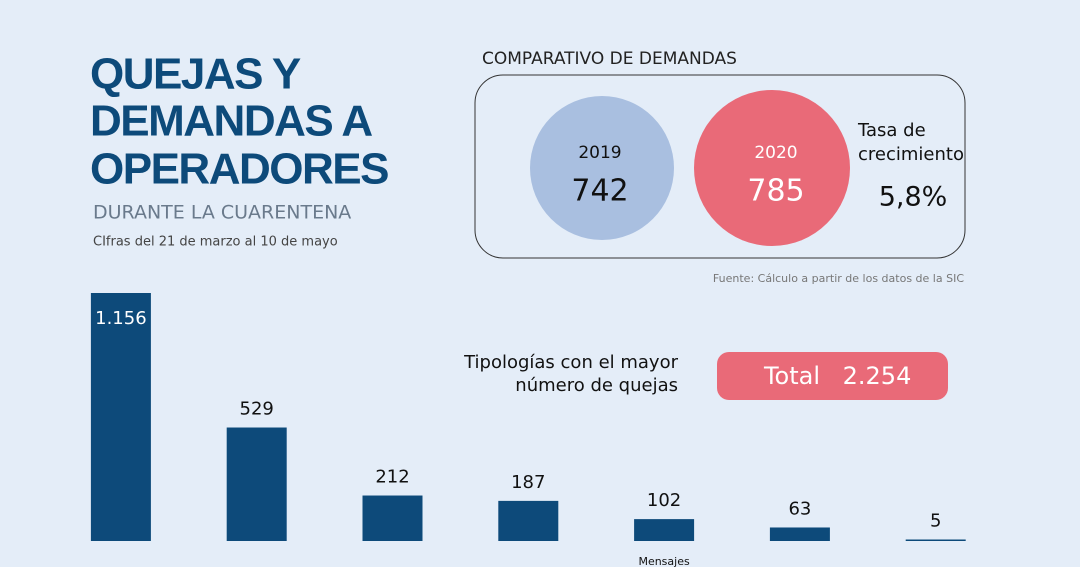 This screenshot has width=1080, height=567. What do you see at coordinates (599, 153) in the screenshot?
I see `year: 2019` at bounding box center [599, 153].